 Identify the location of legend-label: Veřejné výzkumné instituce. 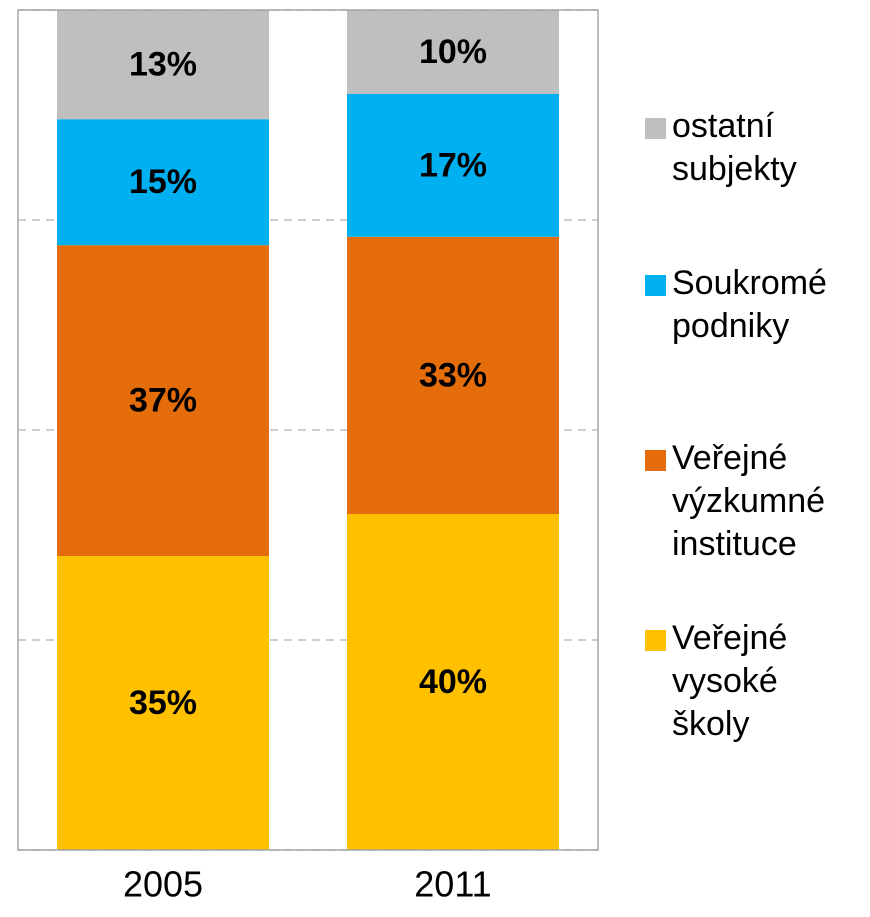
(749, 501).